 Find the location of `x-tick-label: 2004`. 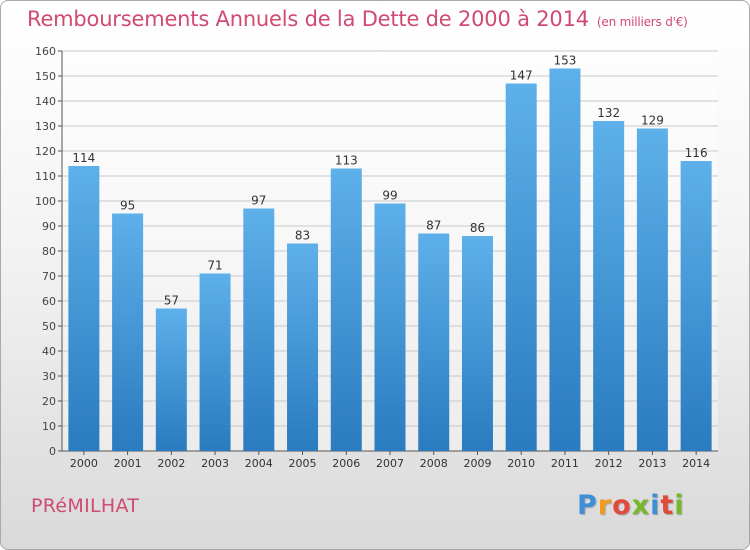

x-tick-label: 2004 is located at coordinates (259, 463).